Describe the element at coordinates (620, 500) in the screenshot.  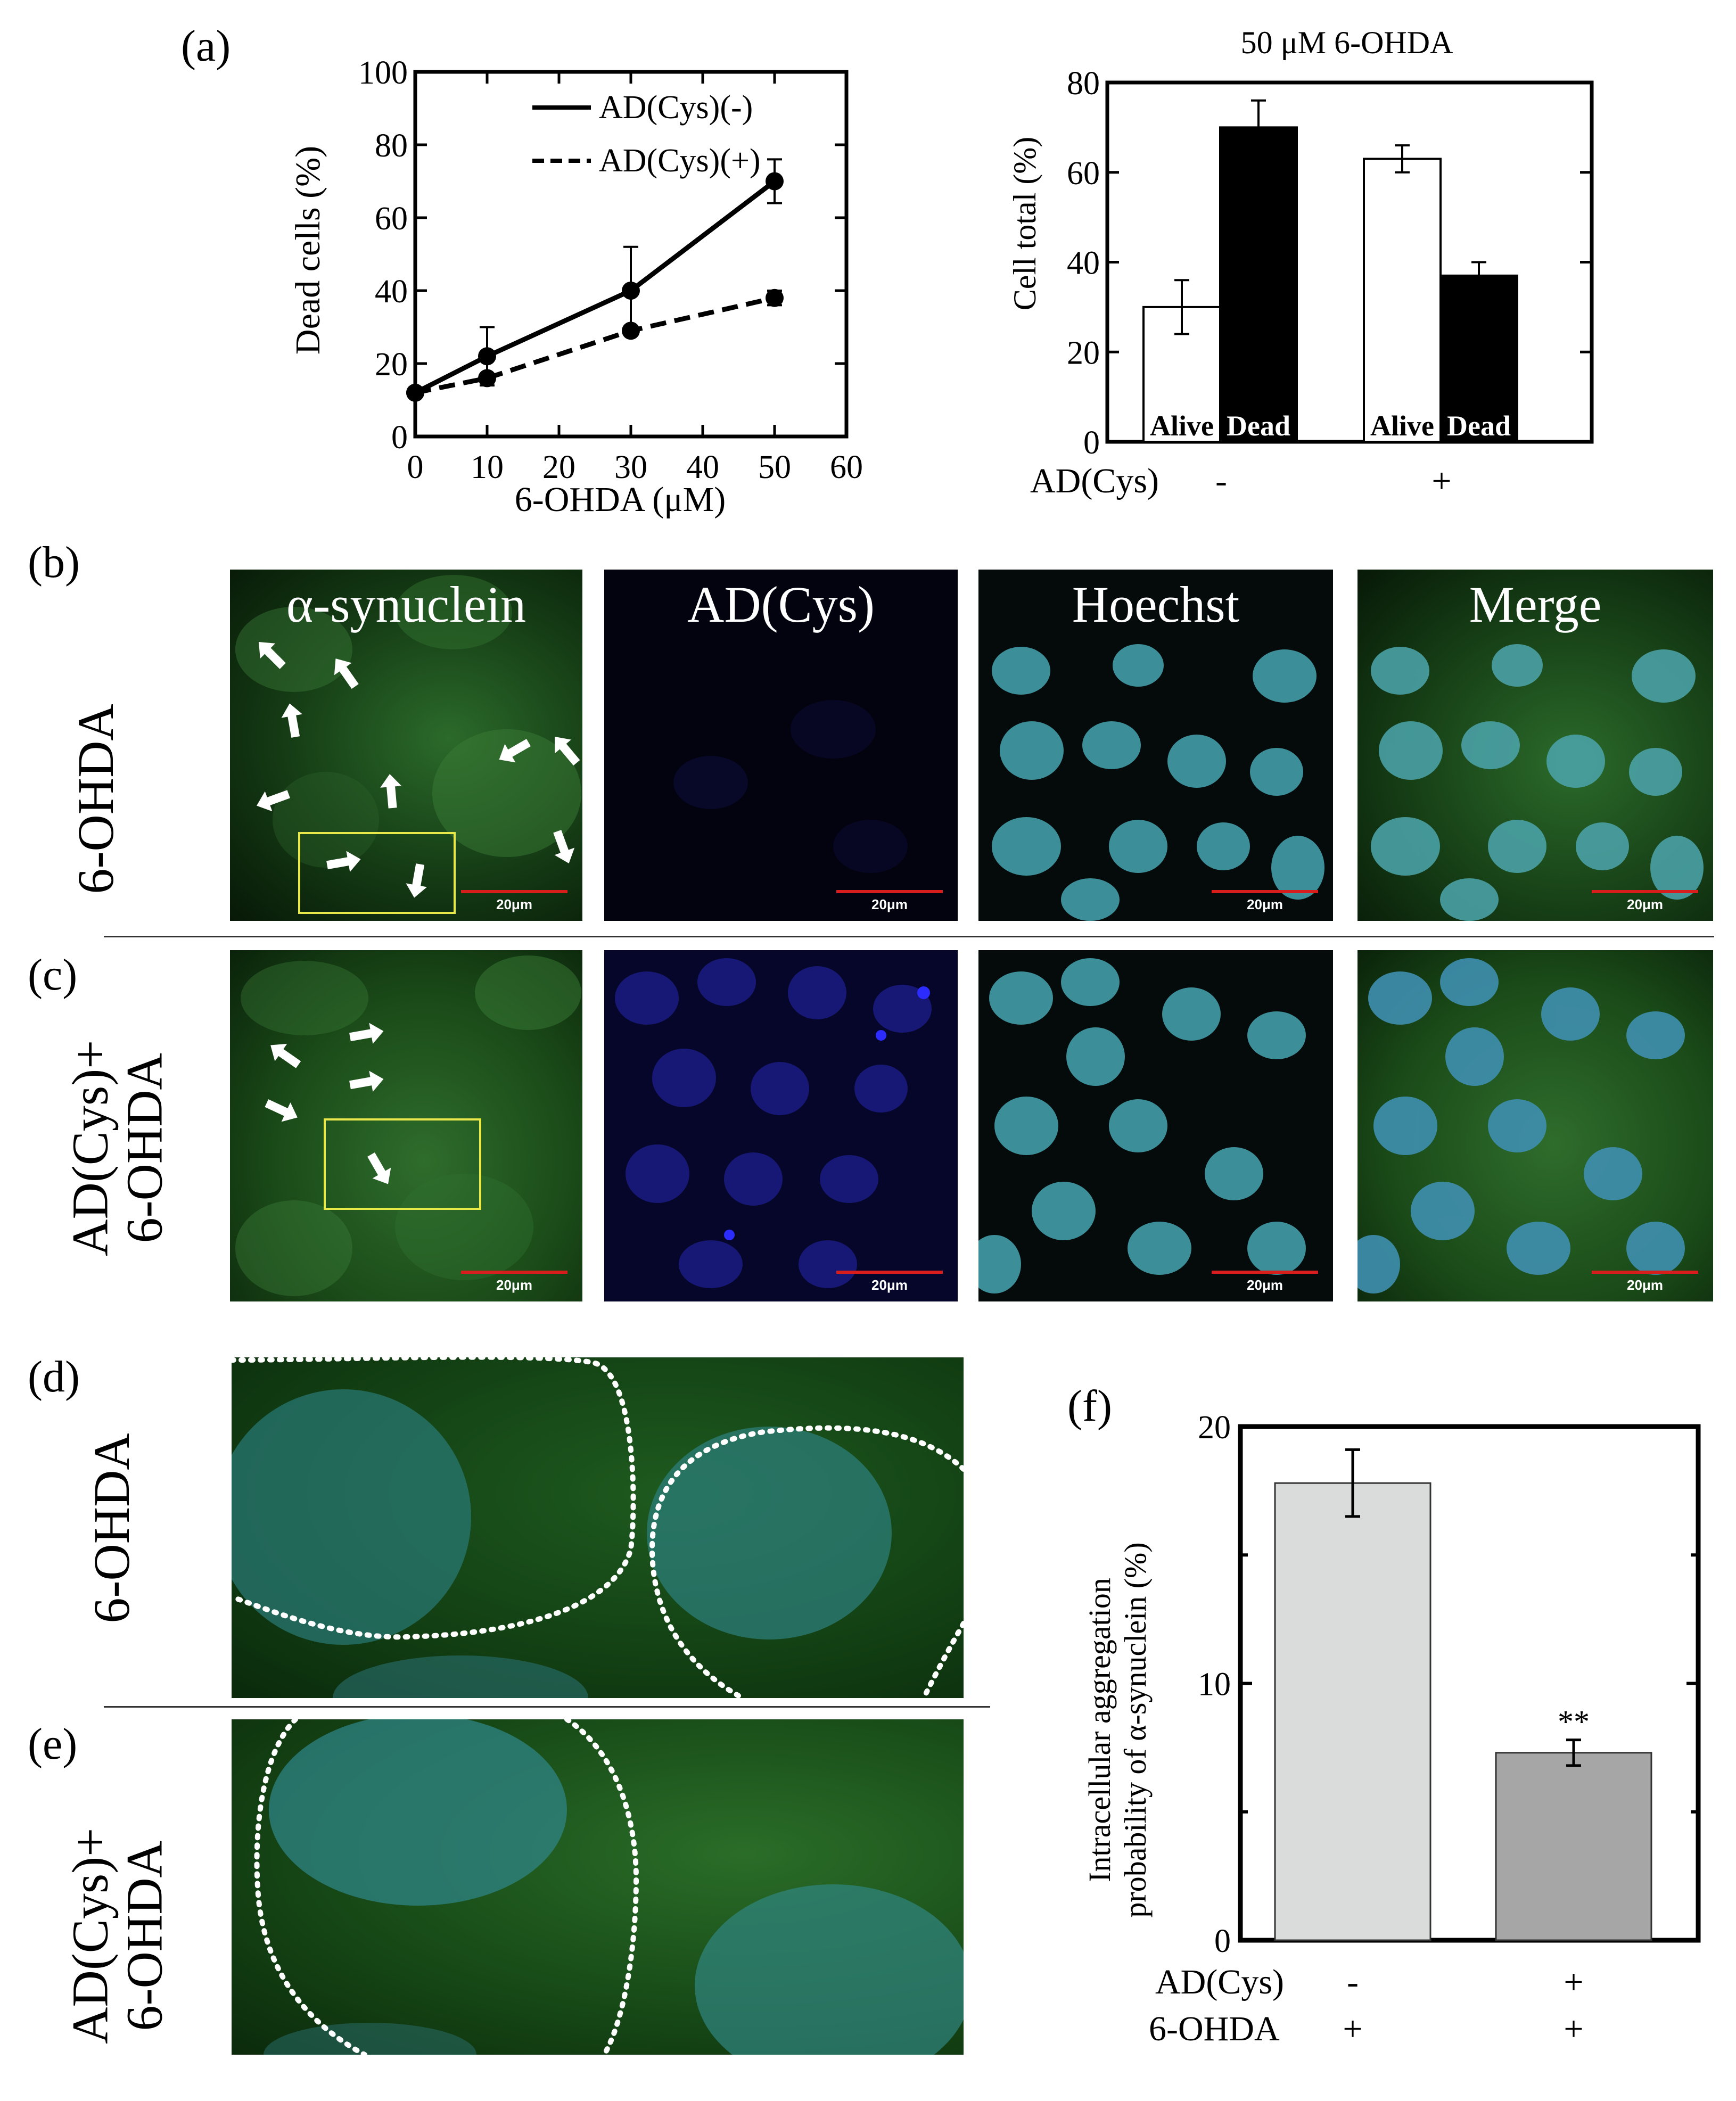
I see `x-axis-label: 6-OHDA (μM)` at that location.